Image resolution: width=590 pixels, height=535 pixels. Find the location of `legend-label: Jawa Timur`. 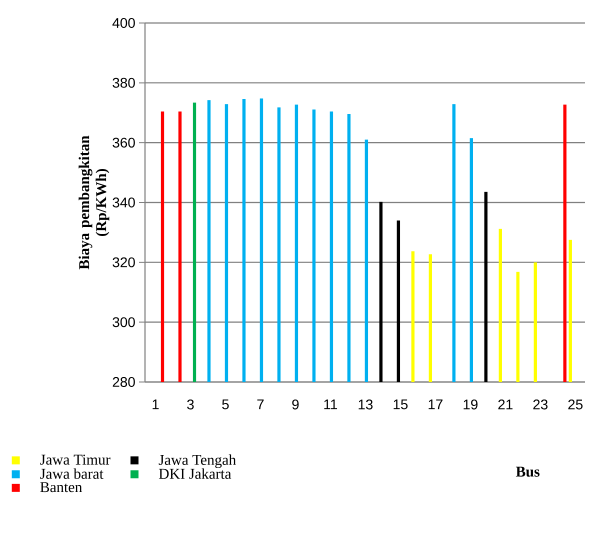

legend-label: Jawa Timur is located at coordinates (75, 459).